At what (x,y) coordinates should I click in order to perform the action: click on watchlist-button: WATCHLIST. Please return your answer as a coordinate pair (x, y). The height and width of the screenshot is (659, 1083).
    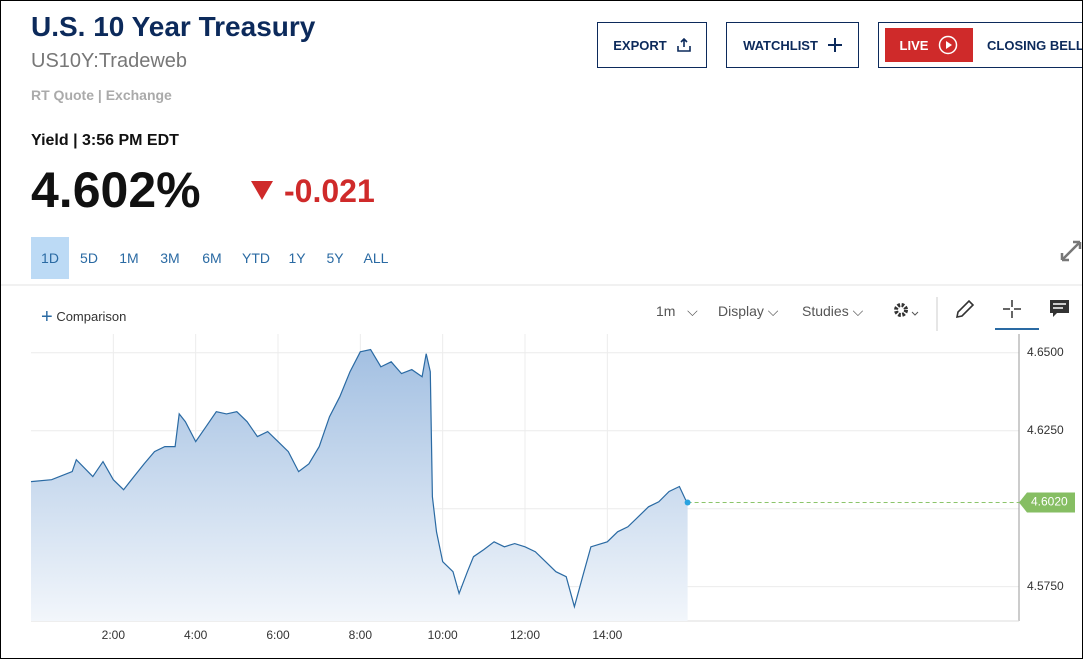
    Looking at the image, I should click on (792, 45).